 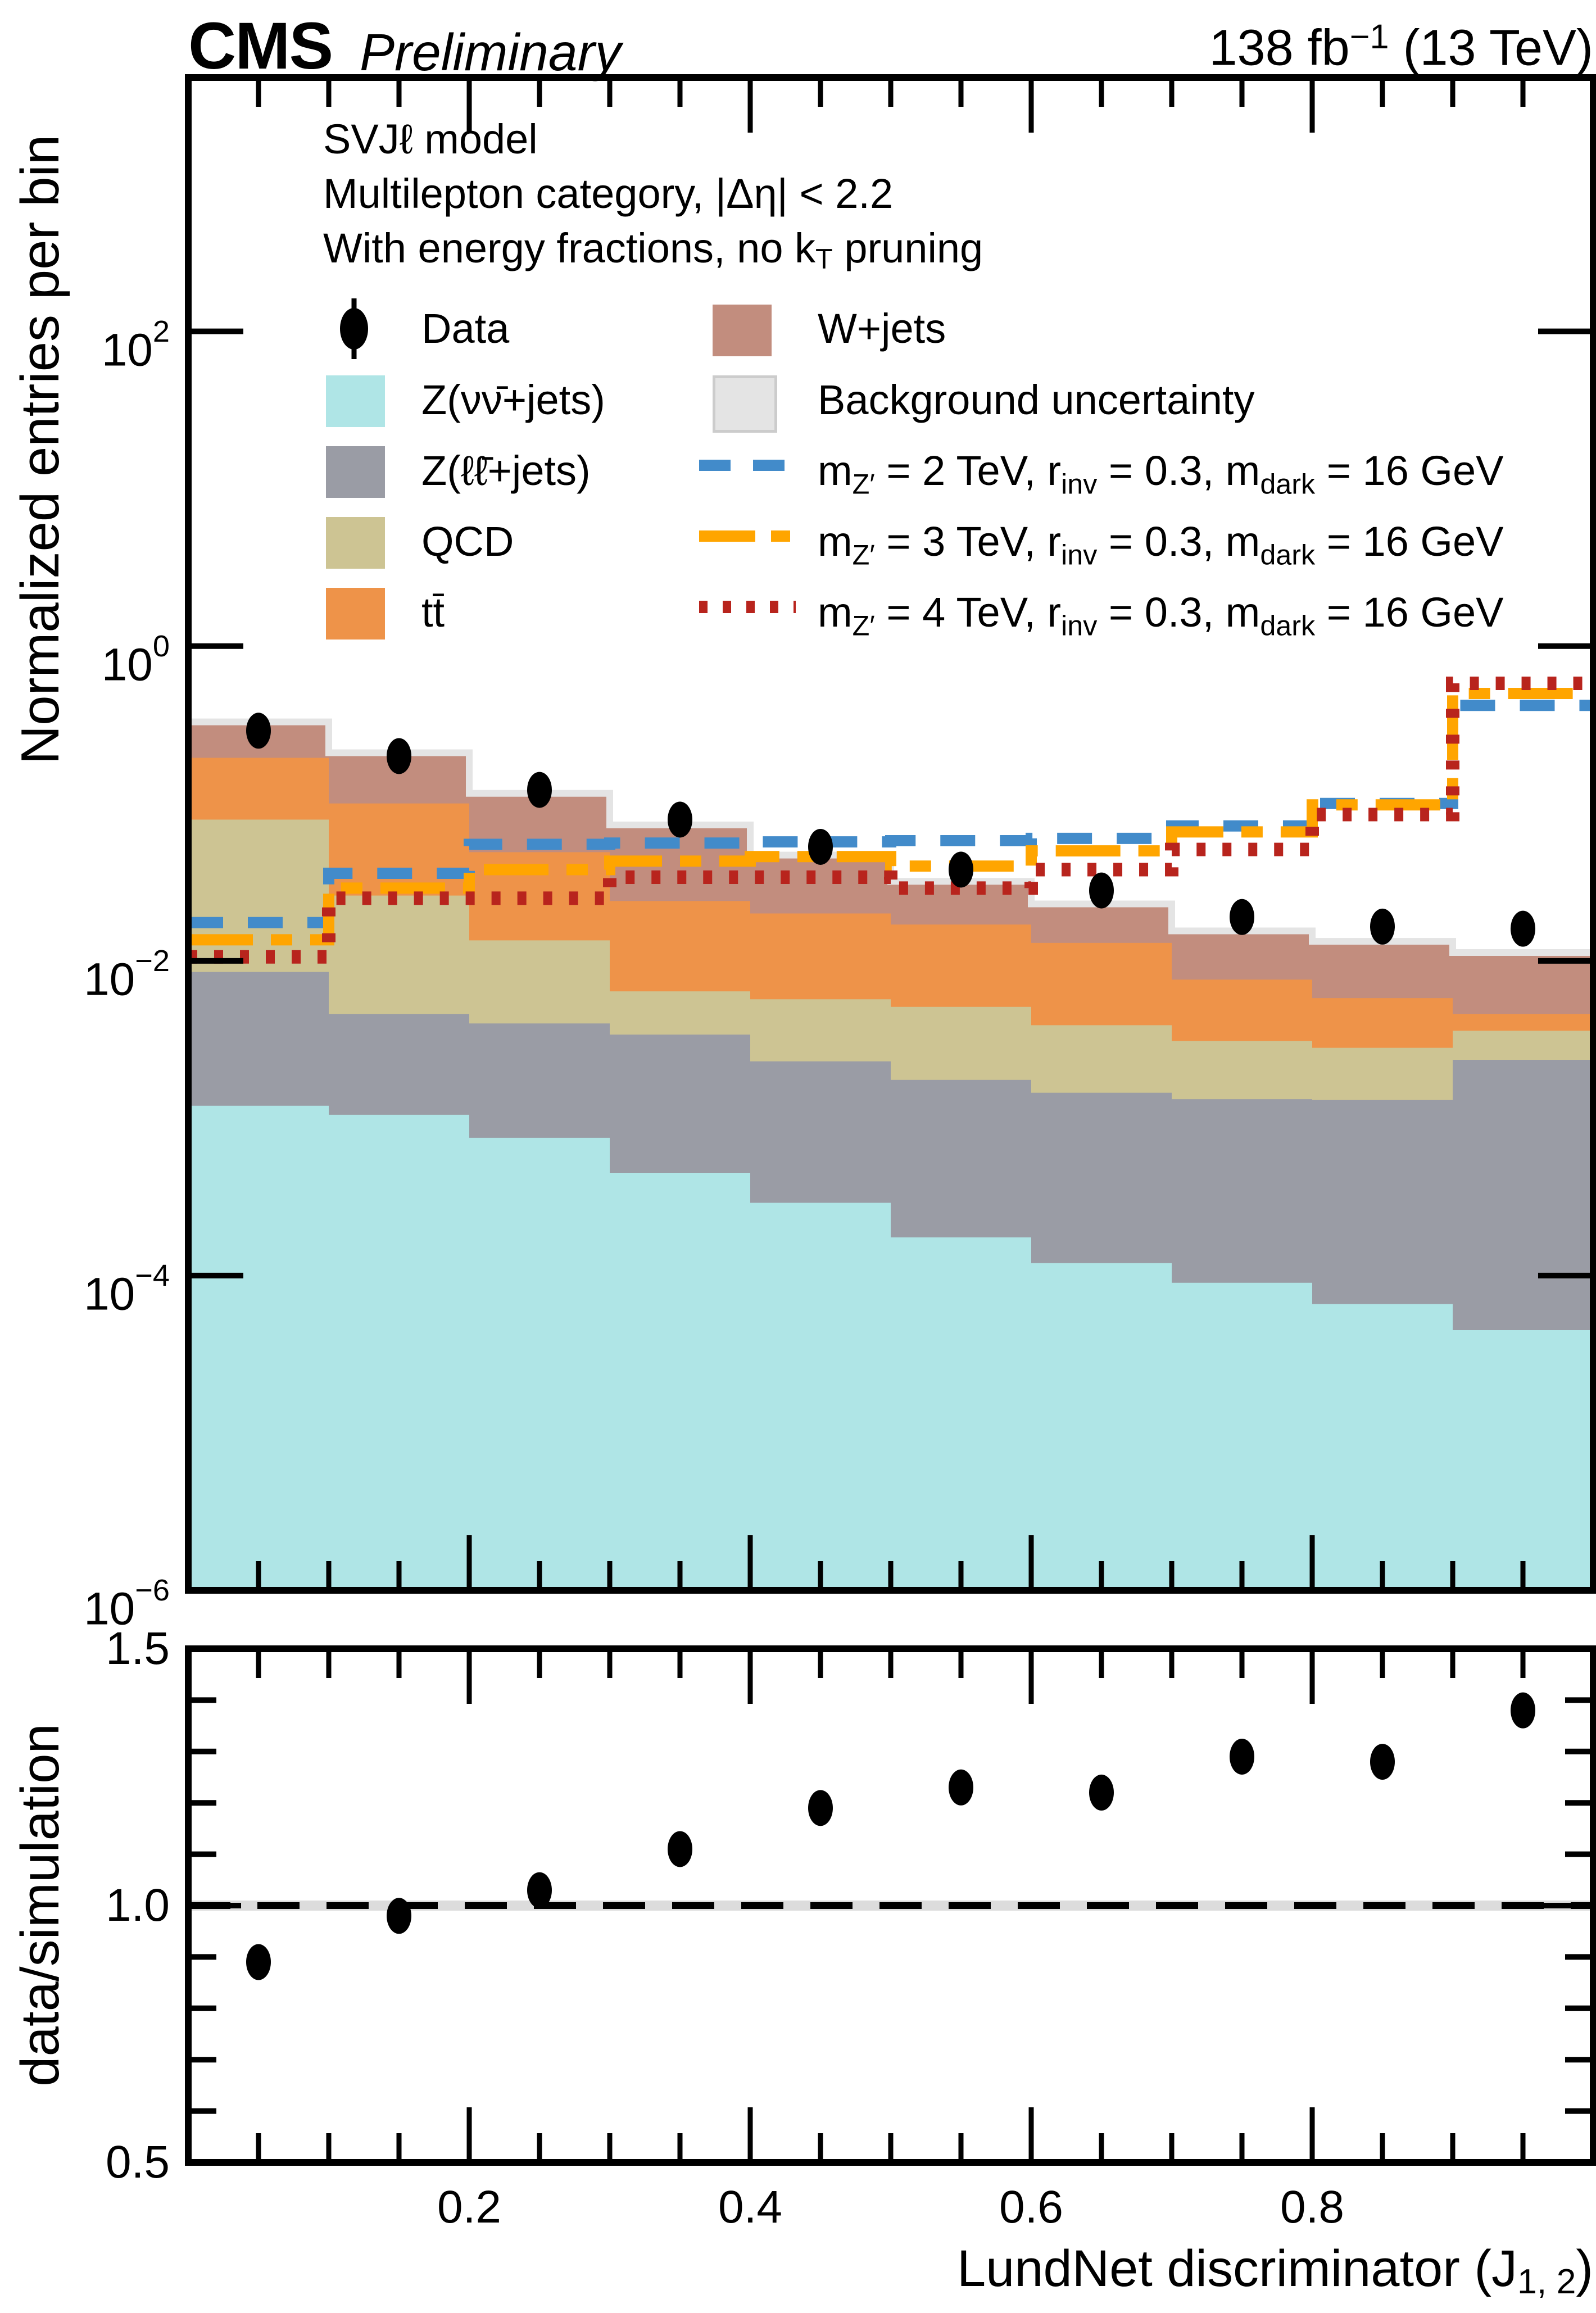 What do you see at coordinates (750, 2207) in the screenshot?
I see `x-tick-label: 0.4` at bounding box center [750, 2207].